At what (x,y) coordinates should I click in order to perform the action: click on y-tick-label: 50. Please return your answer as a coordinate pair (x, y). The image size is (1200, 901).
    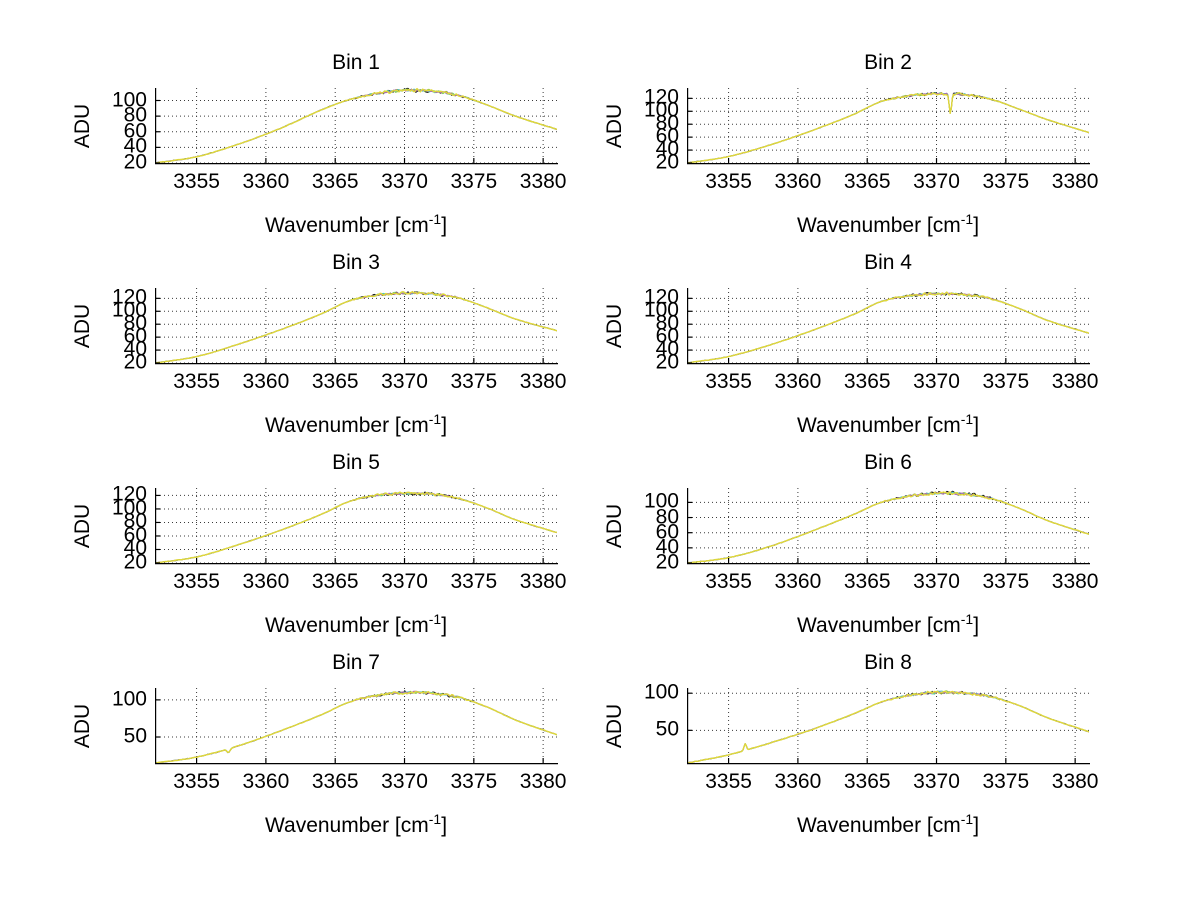
    Looking at the image, I should click on (667, 729).